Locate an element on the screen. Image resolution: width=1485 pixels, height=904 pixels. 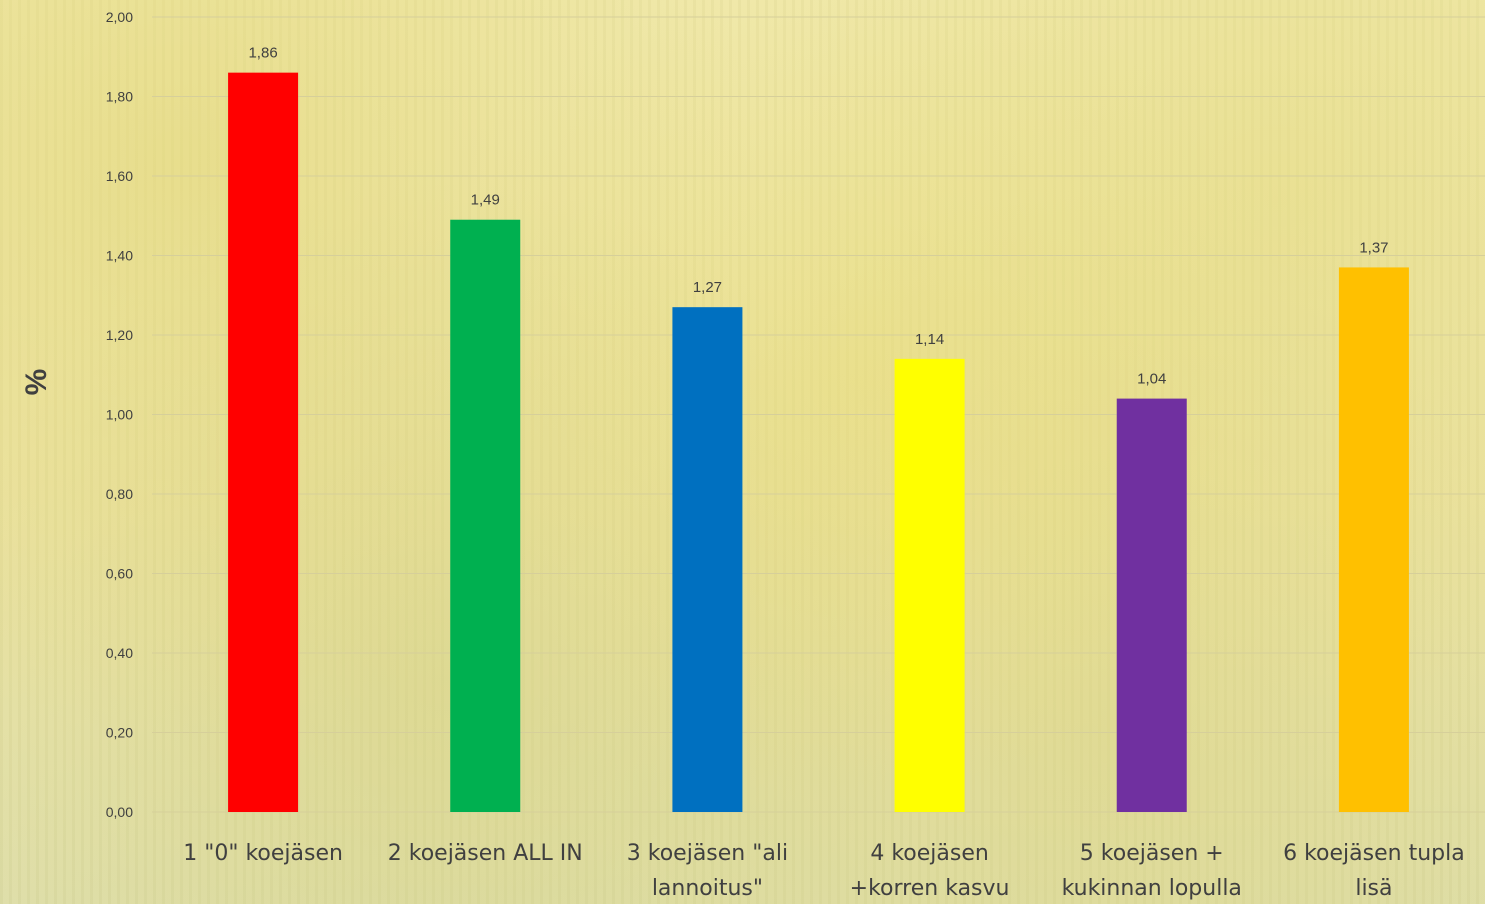
category-label-5: kukinnan lopulla is located at coordinates (1152, 888).